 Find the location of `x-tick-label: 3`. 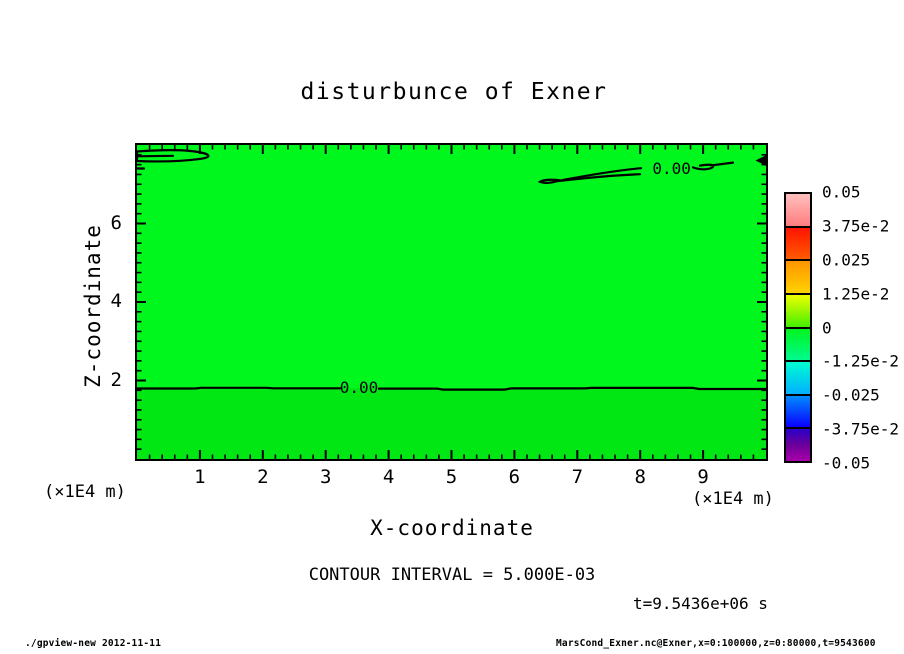

x-tick-label: 3 is located at coordinates (325, 477).